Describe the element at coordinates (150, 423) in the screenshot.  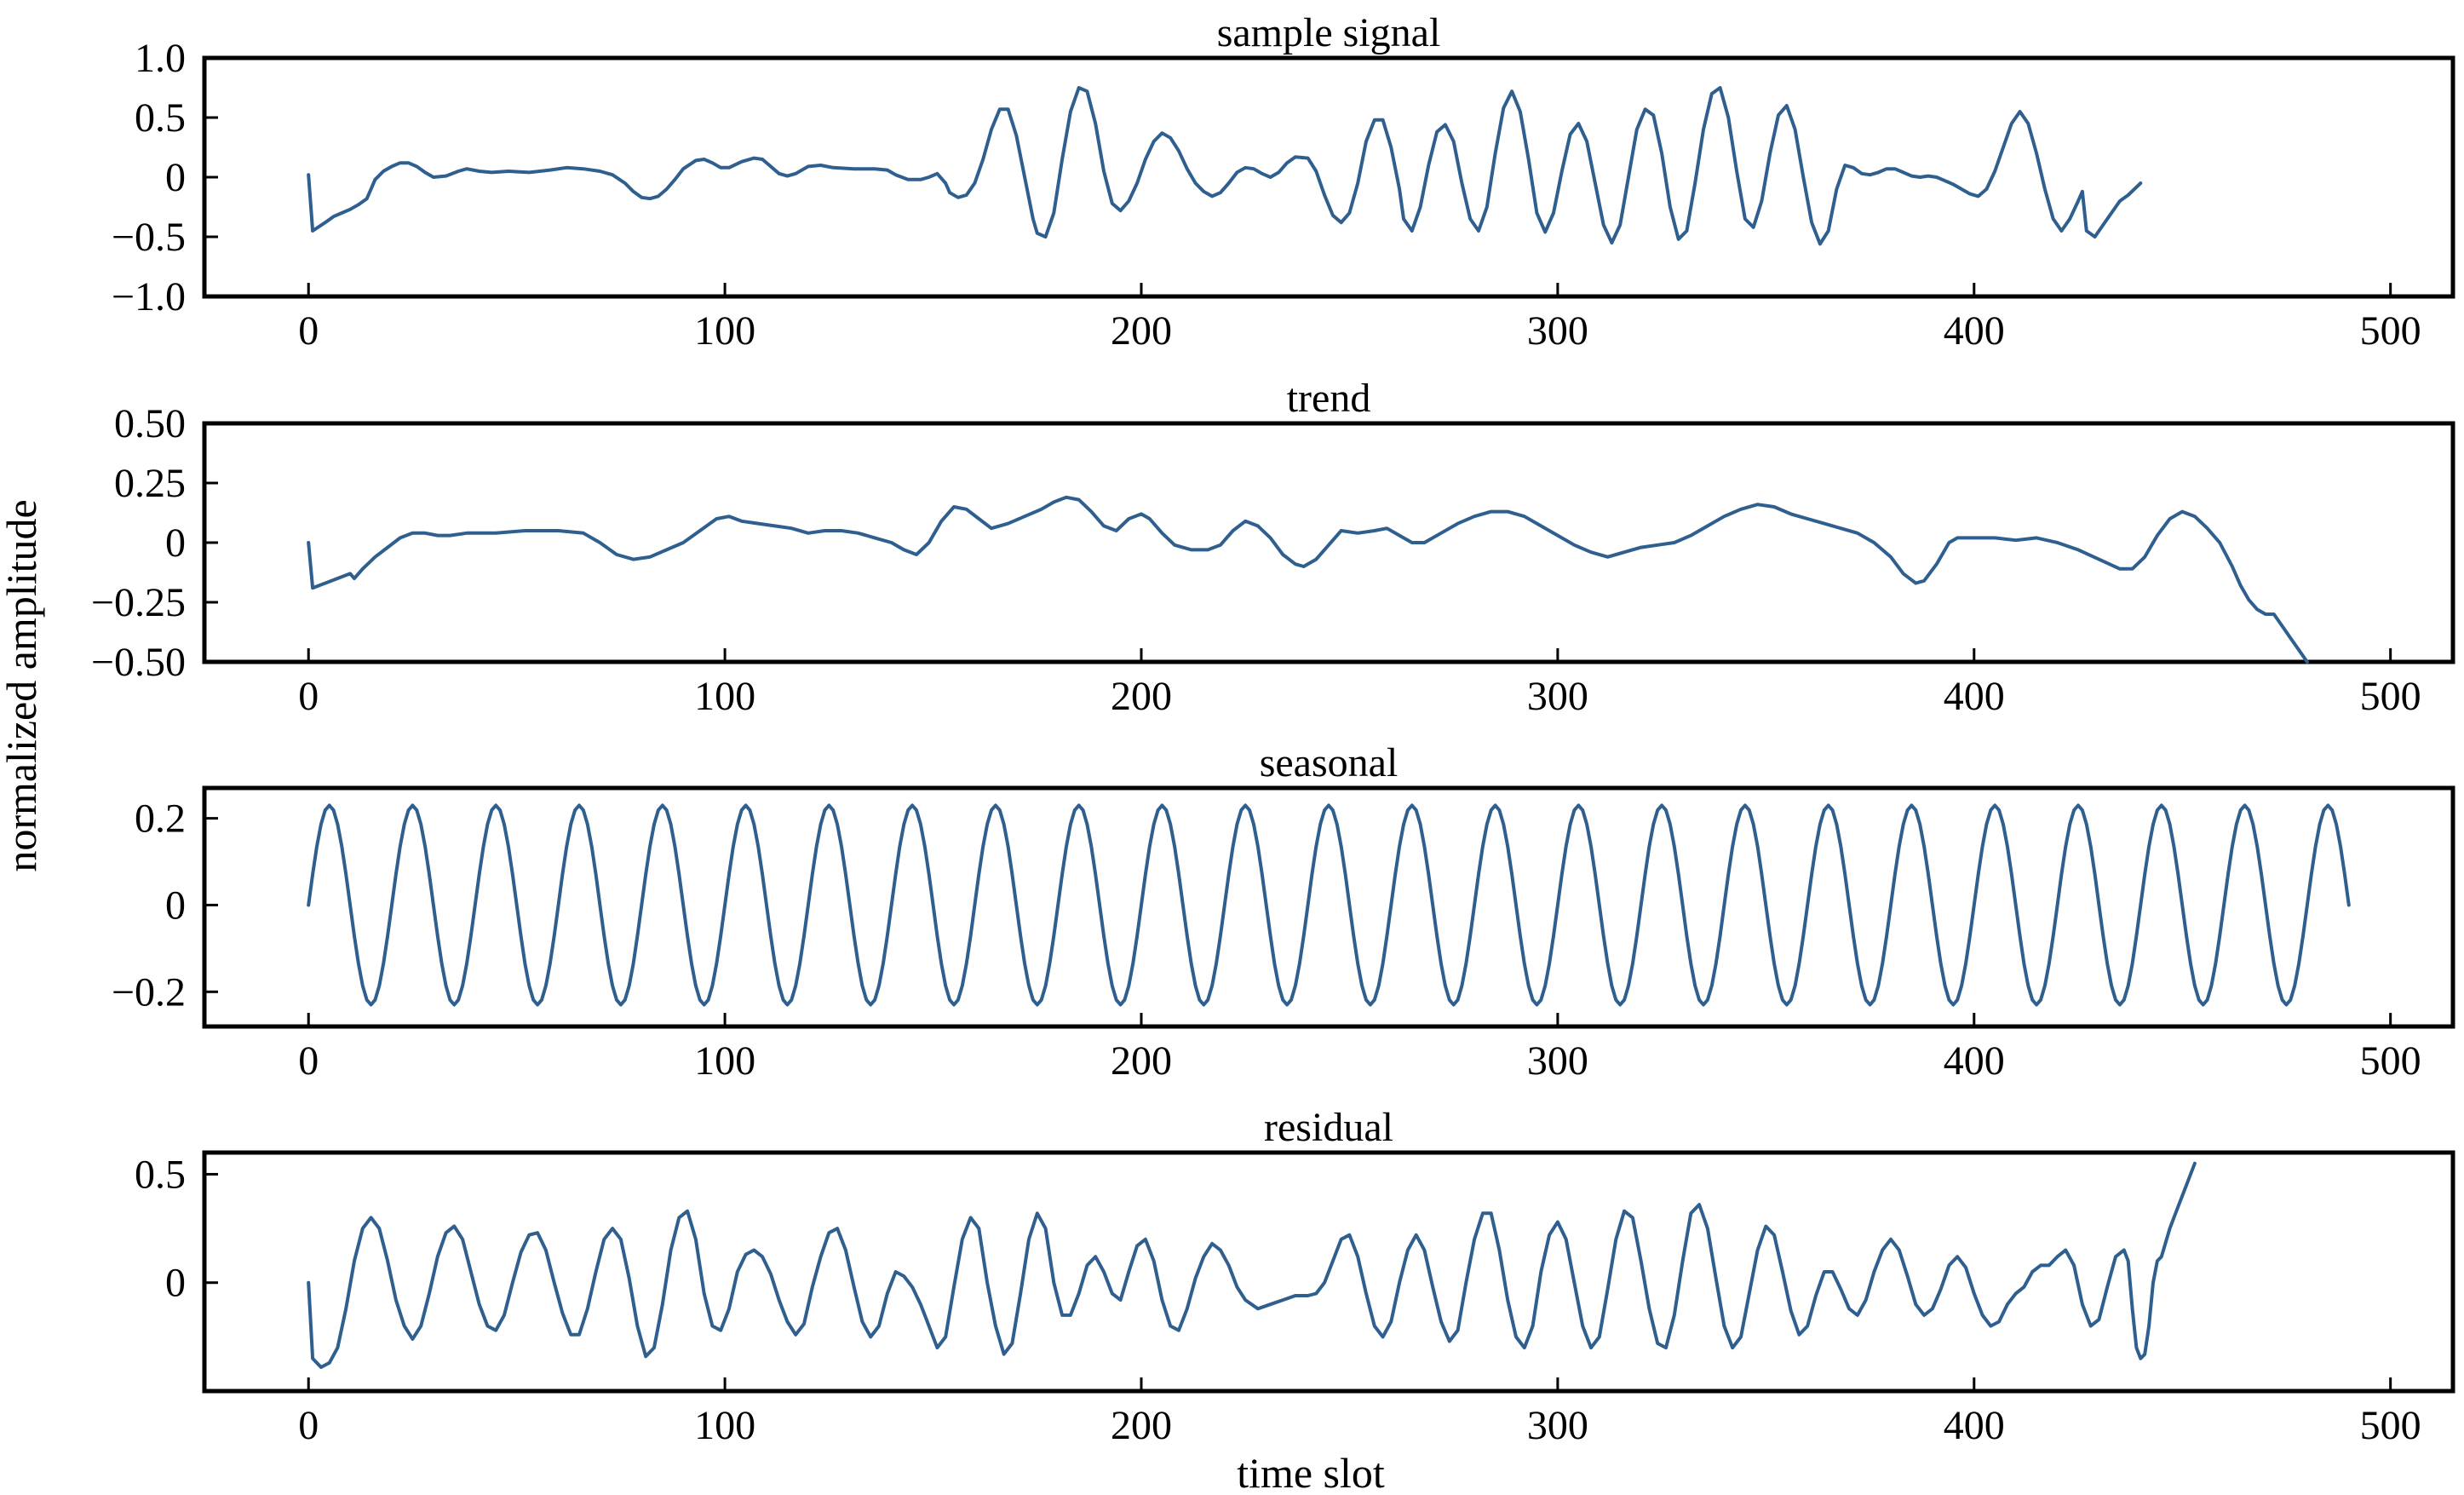
I see `y-tick-label: 0.50` at that location.